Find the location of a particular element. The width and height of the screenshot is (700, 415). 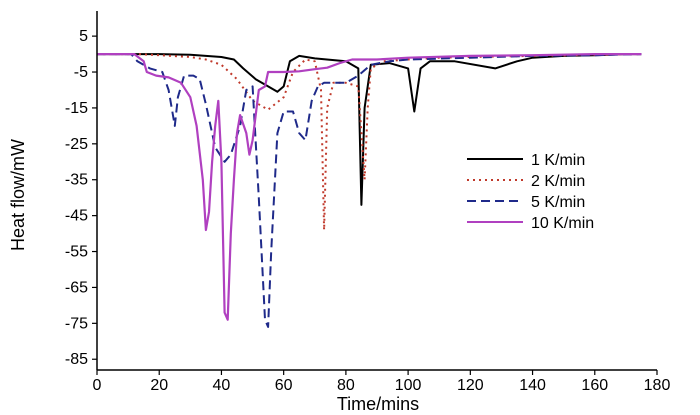

y-tick-label: -15 is located at coordinates (76, 108).